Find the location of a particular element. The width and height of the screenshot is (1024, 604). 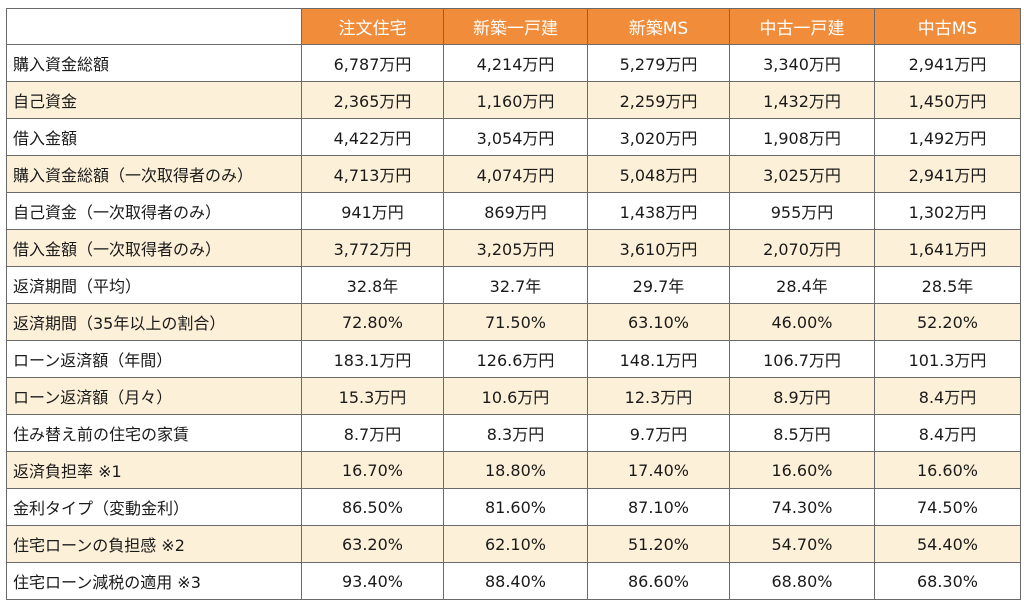

row-label: 住み替え前の住宅の家賃 is located at coordinates (154, 433).